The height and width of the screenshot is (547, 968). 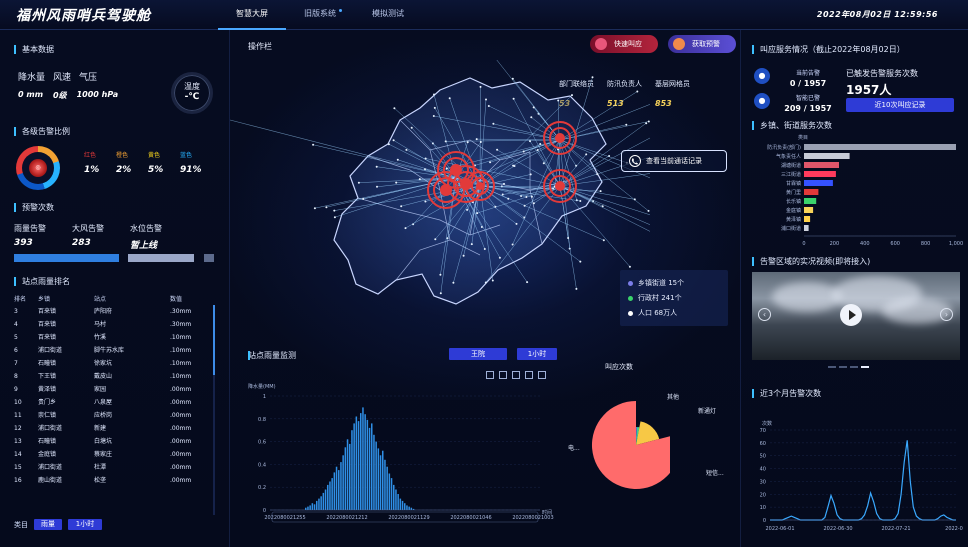 I want to click on tab-simulation: 模拟测试, so click(x=388, y=13).